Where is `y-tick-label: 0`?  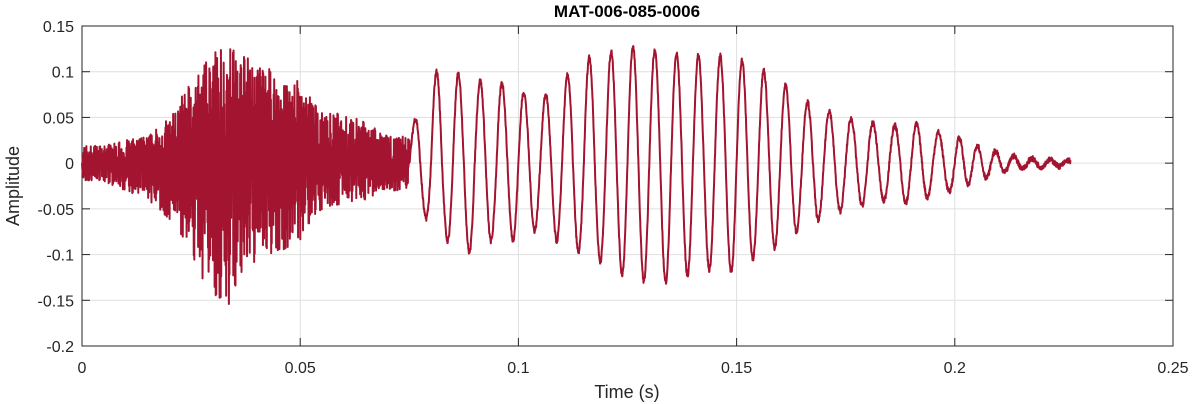 y-tick-label: 0 is located at coordinates (69, 164).